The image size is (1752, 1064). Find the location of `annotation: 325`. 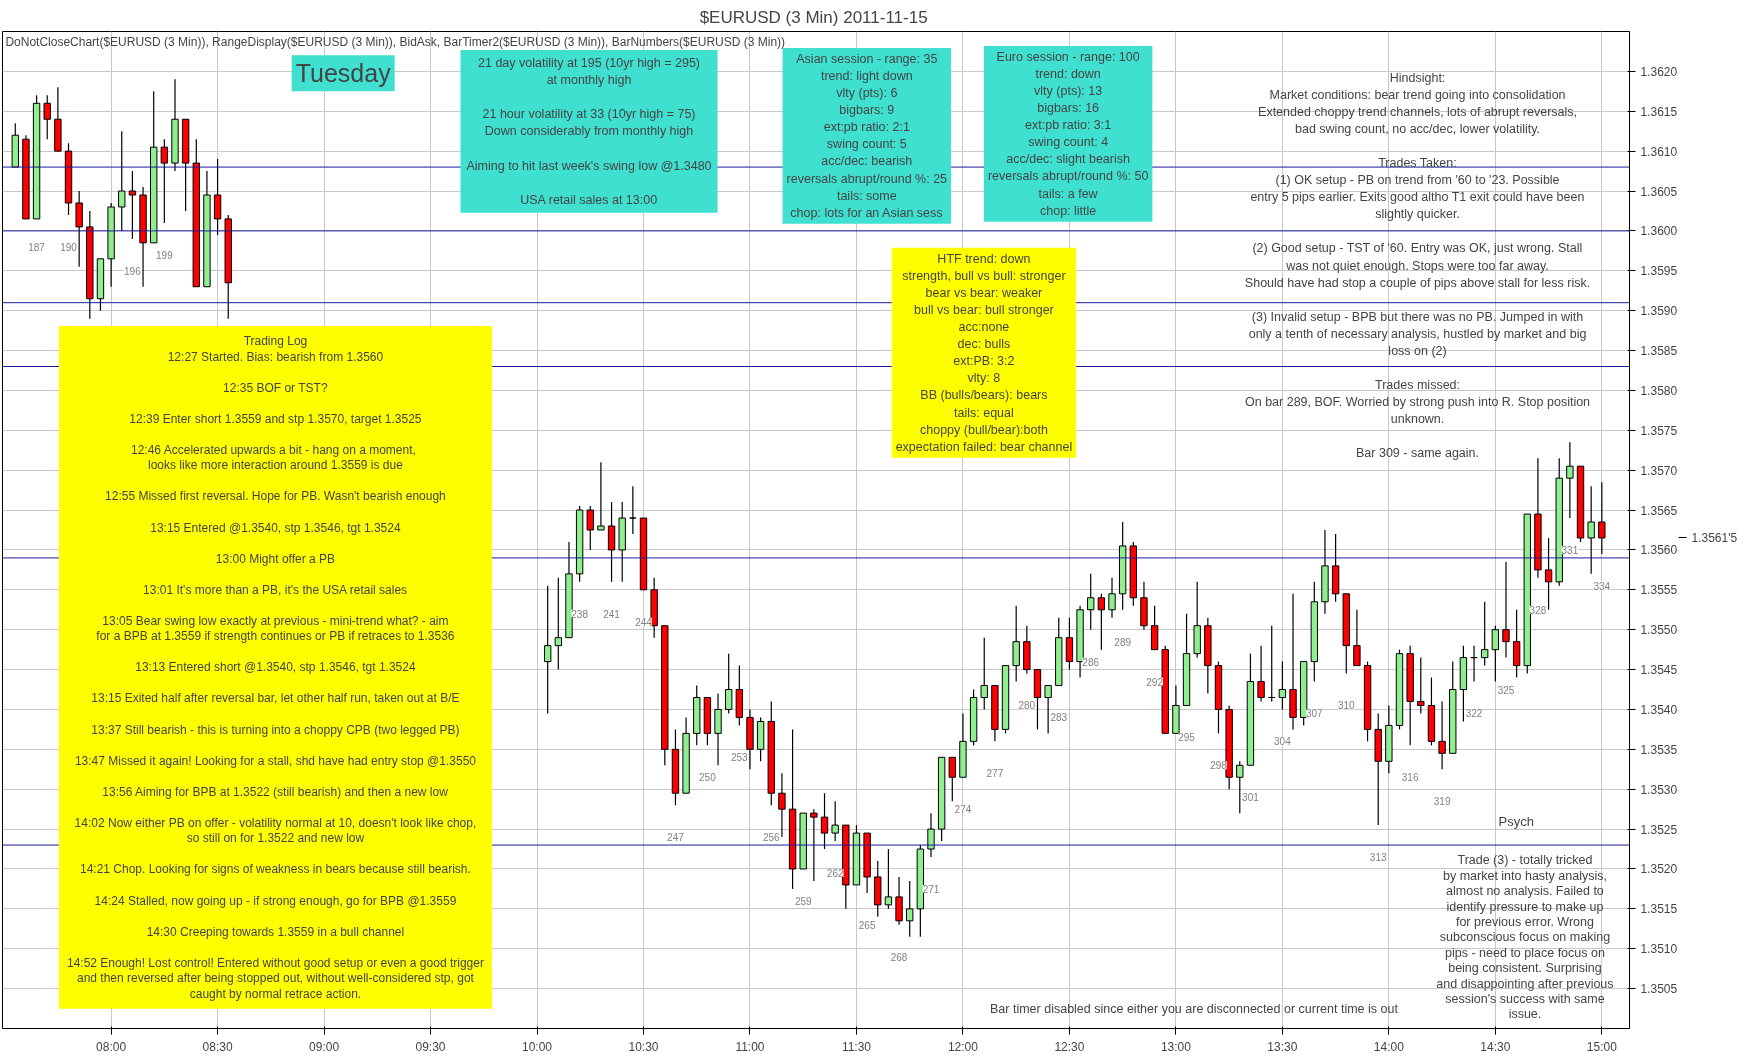

annotation: 325 is located at coordinates (1506, 690).